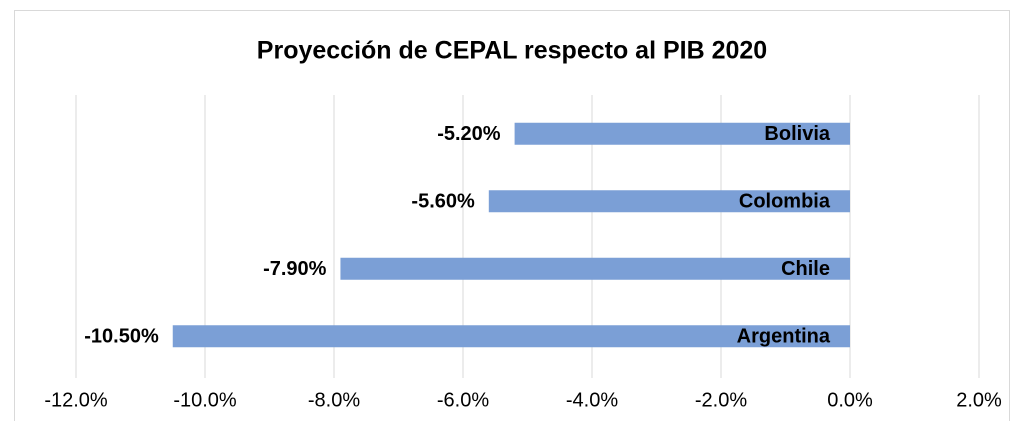 This screenshot has height=421, width=1021. Describe the element at coordinates (850, 400) in the screenshot. I see `x-tick-label: 0.0%` at that location.